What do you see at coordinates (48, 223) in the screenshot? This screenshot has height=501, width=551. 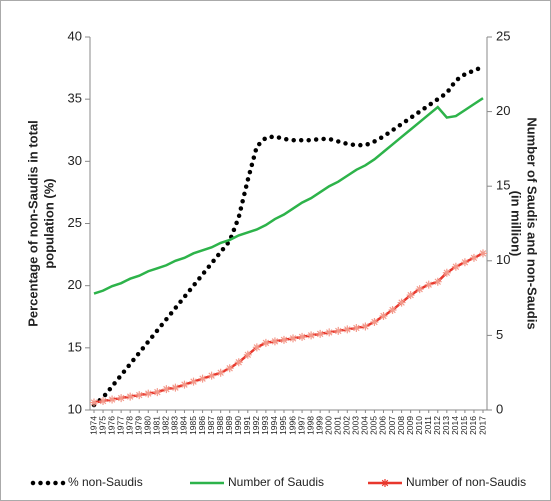 I see `y-axis-title: population (%)` at bounding box center [48, 223].